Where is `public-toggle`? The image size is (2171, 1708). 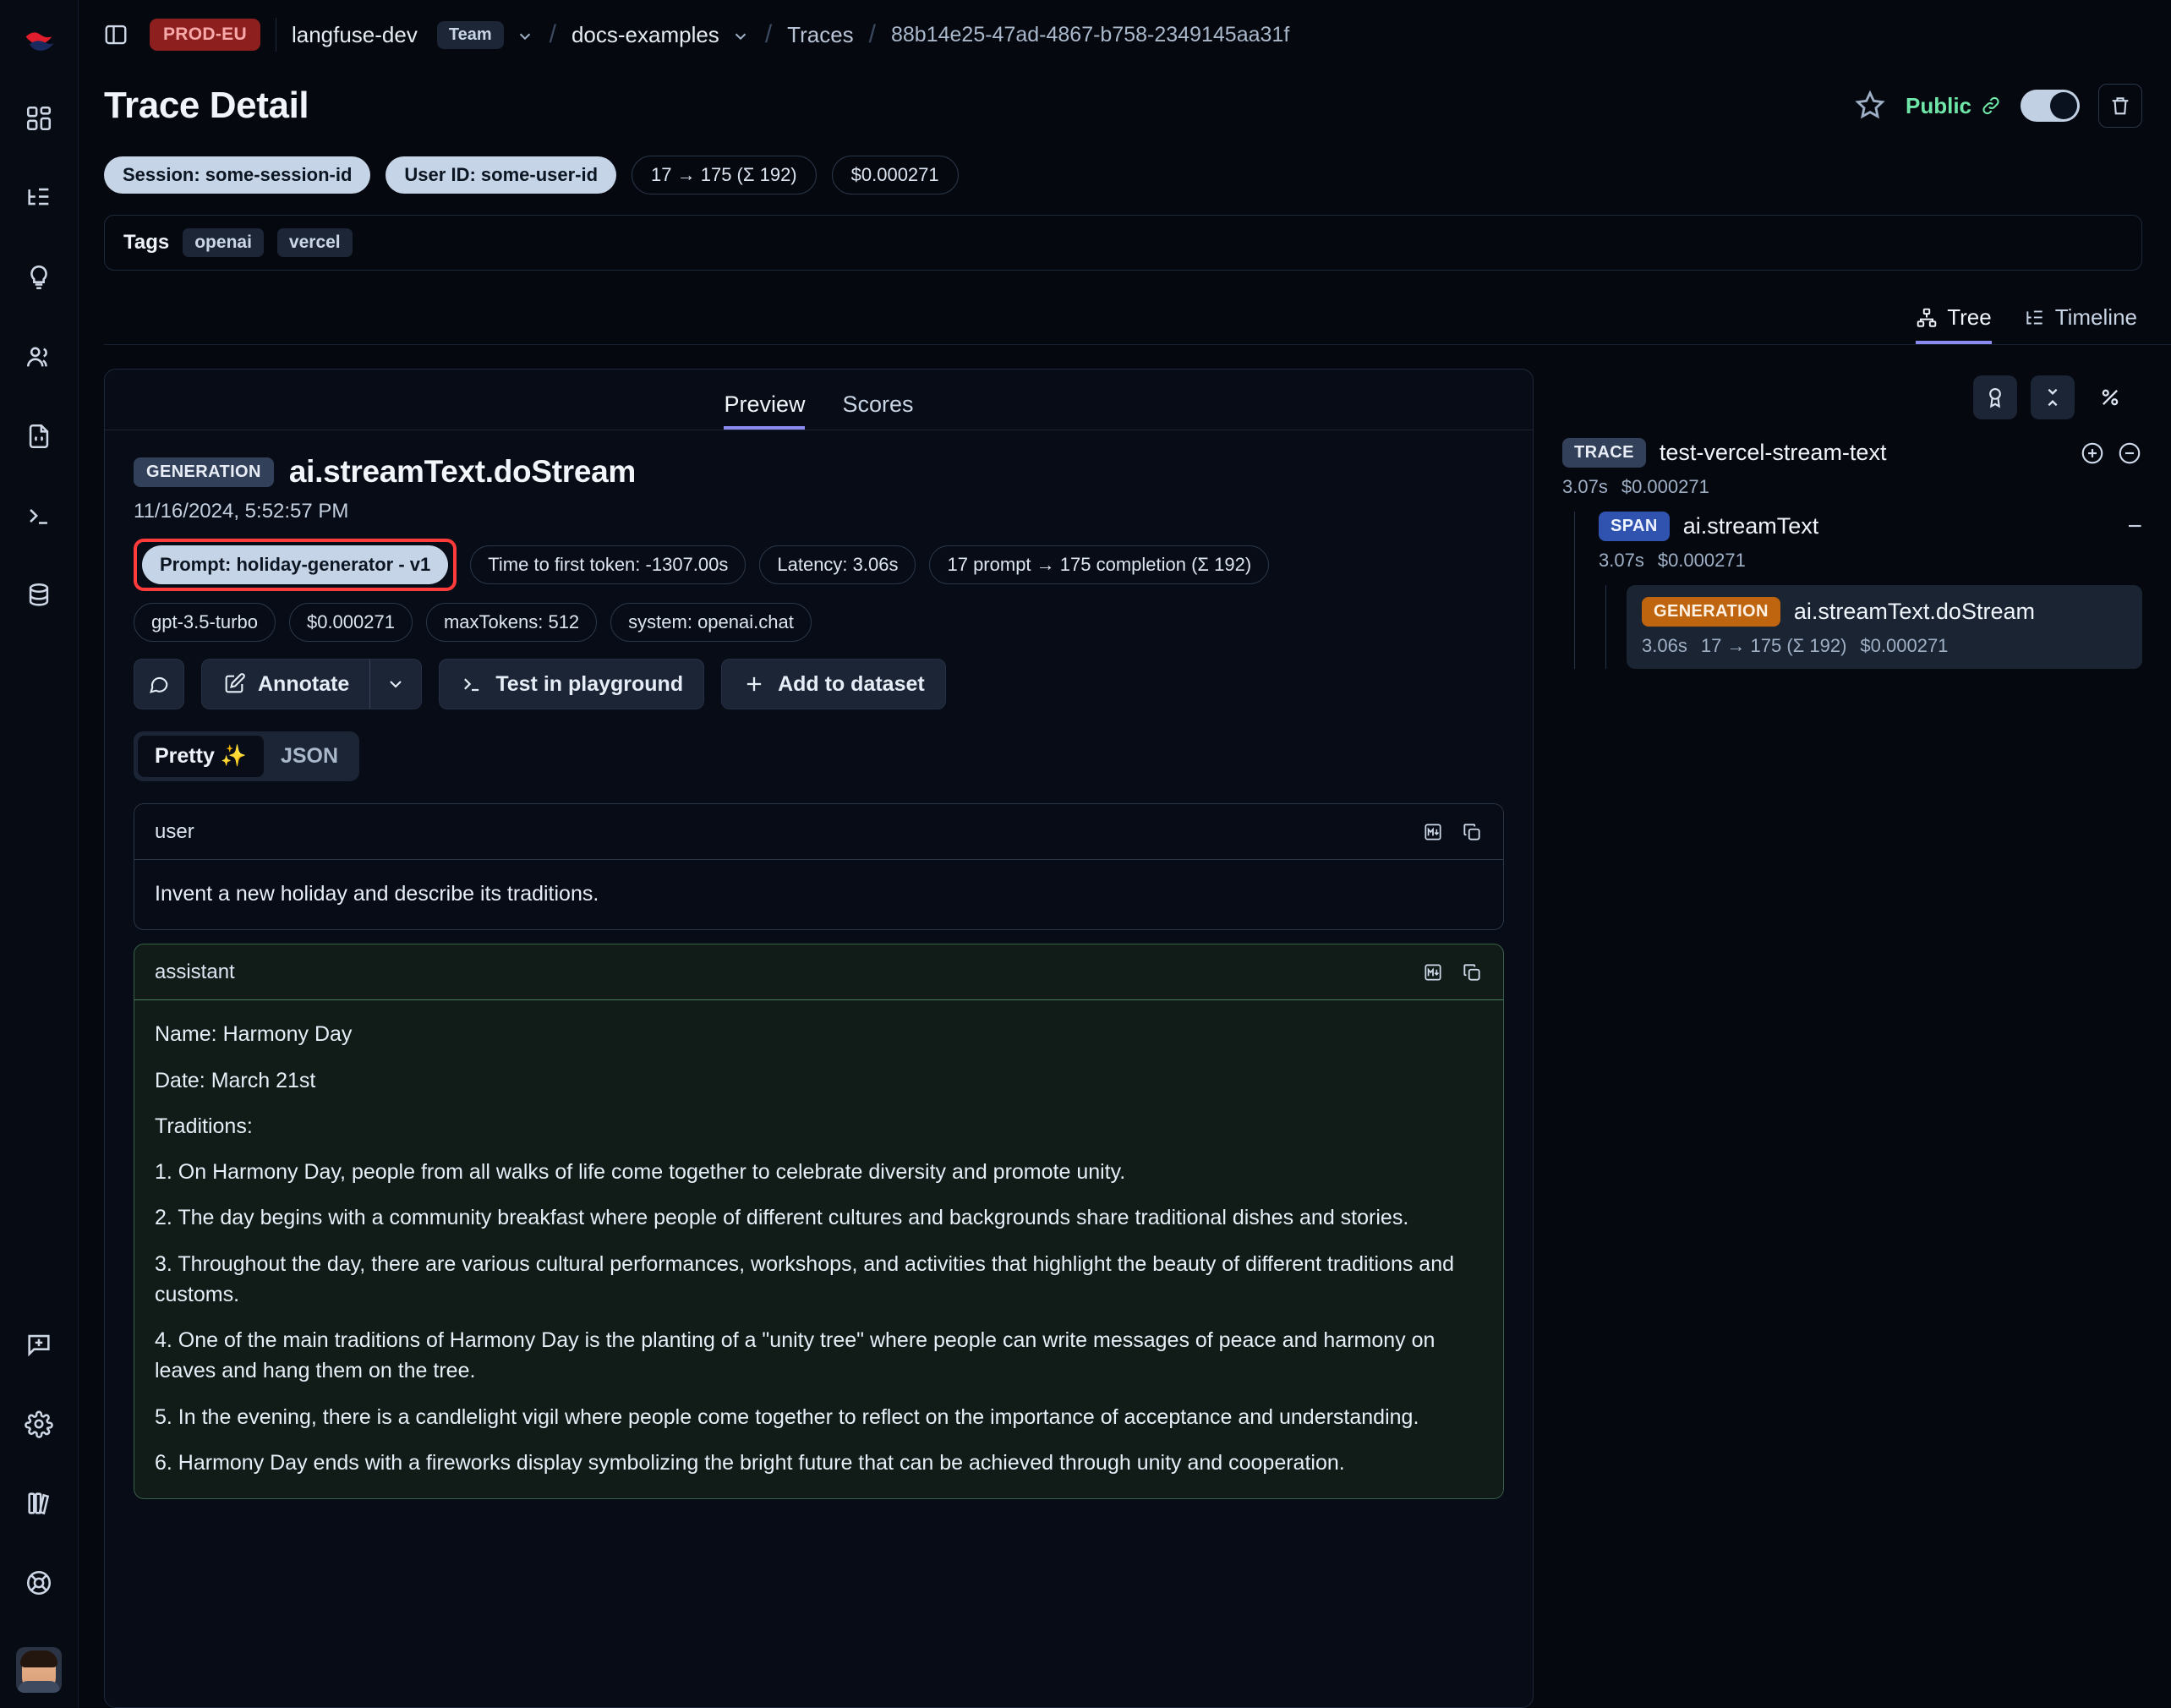
public-toggle is located at coordinates (2050, 106).